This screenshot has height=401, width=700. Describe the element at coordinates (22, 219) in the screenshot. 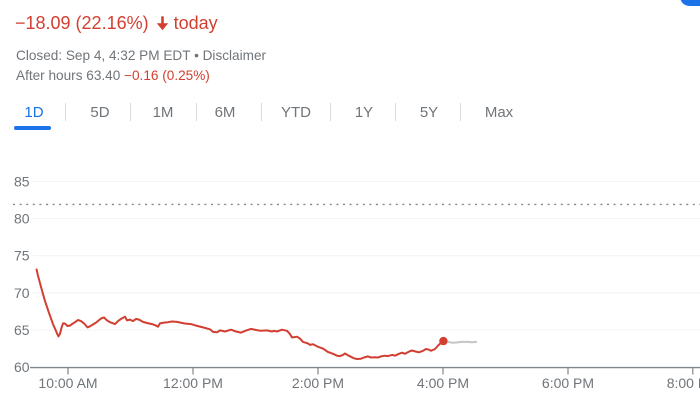

I see `svg-text: 80` at that location.